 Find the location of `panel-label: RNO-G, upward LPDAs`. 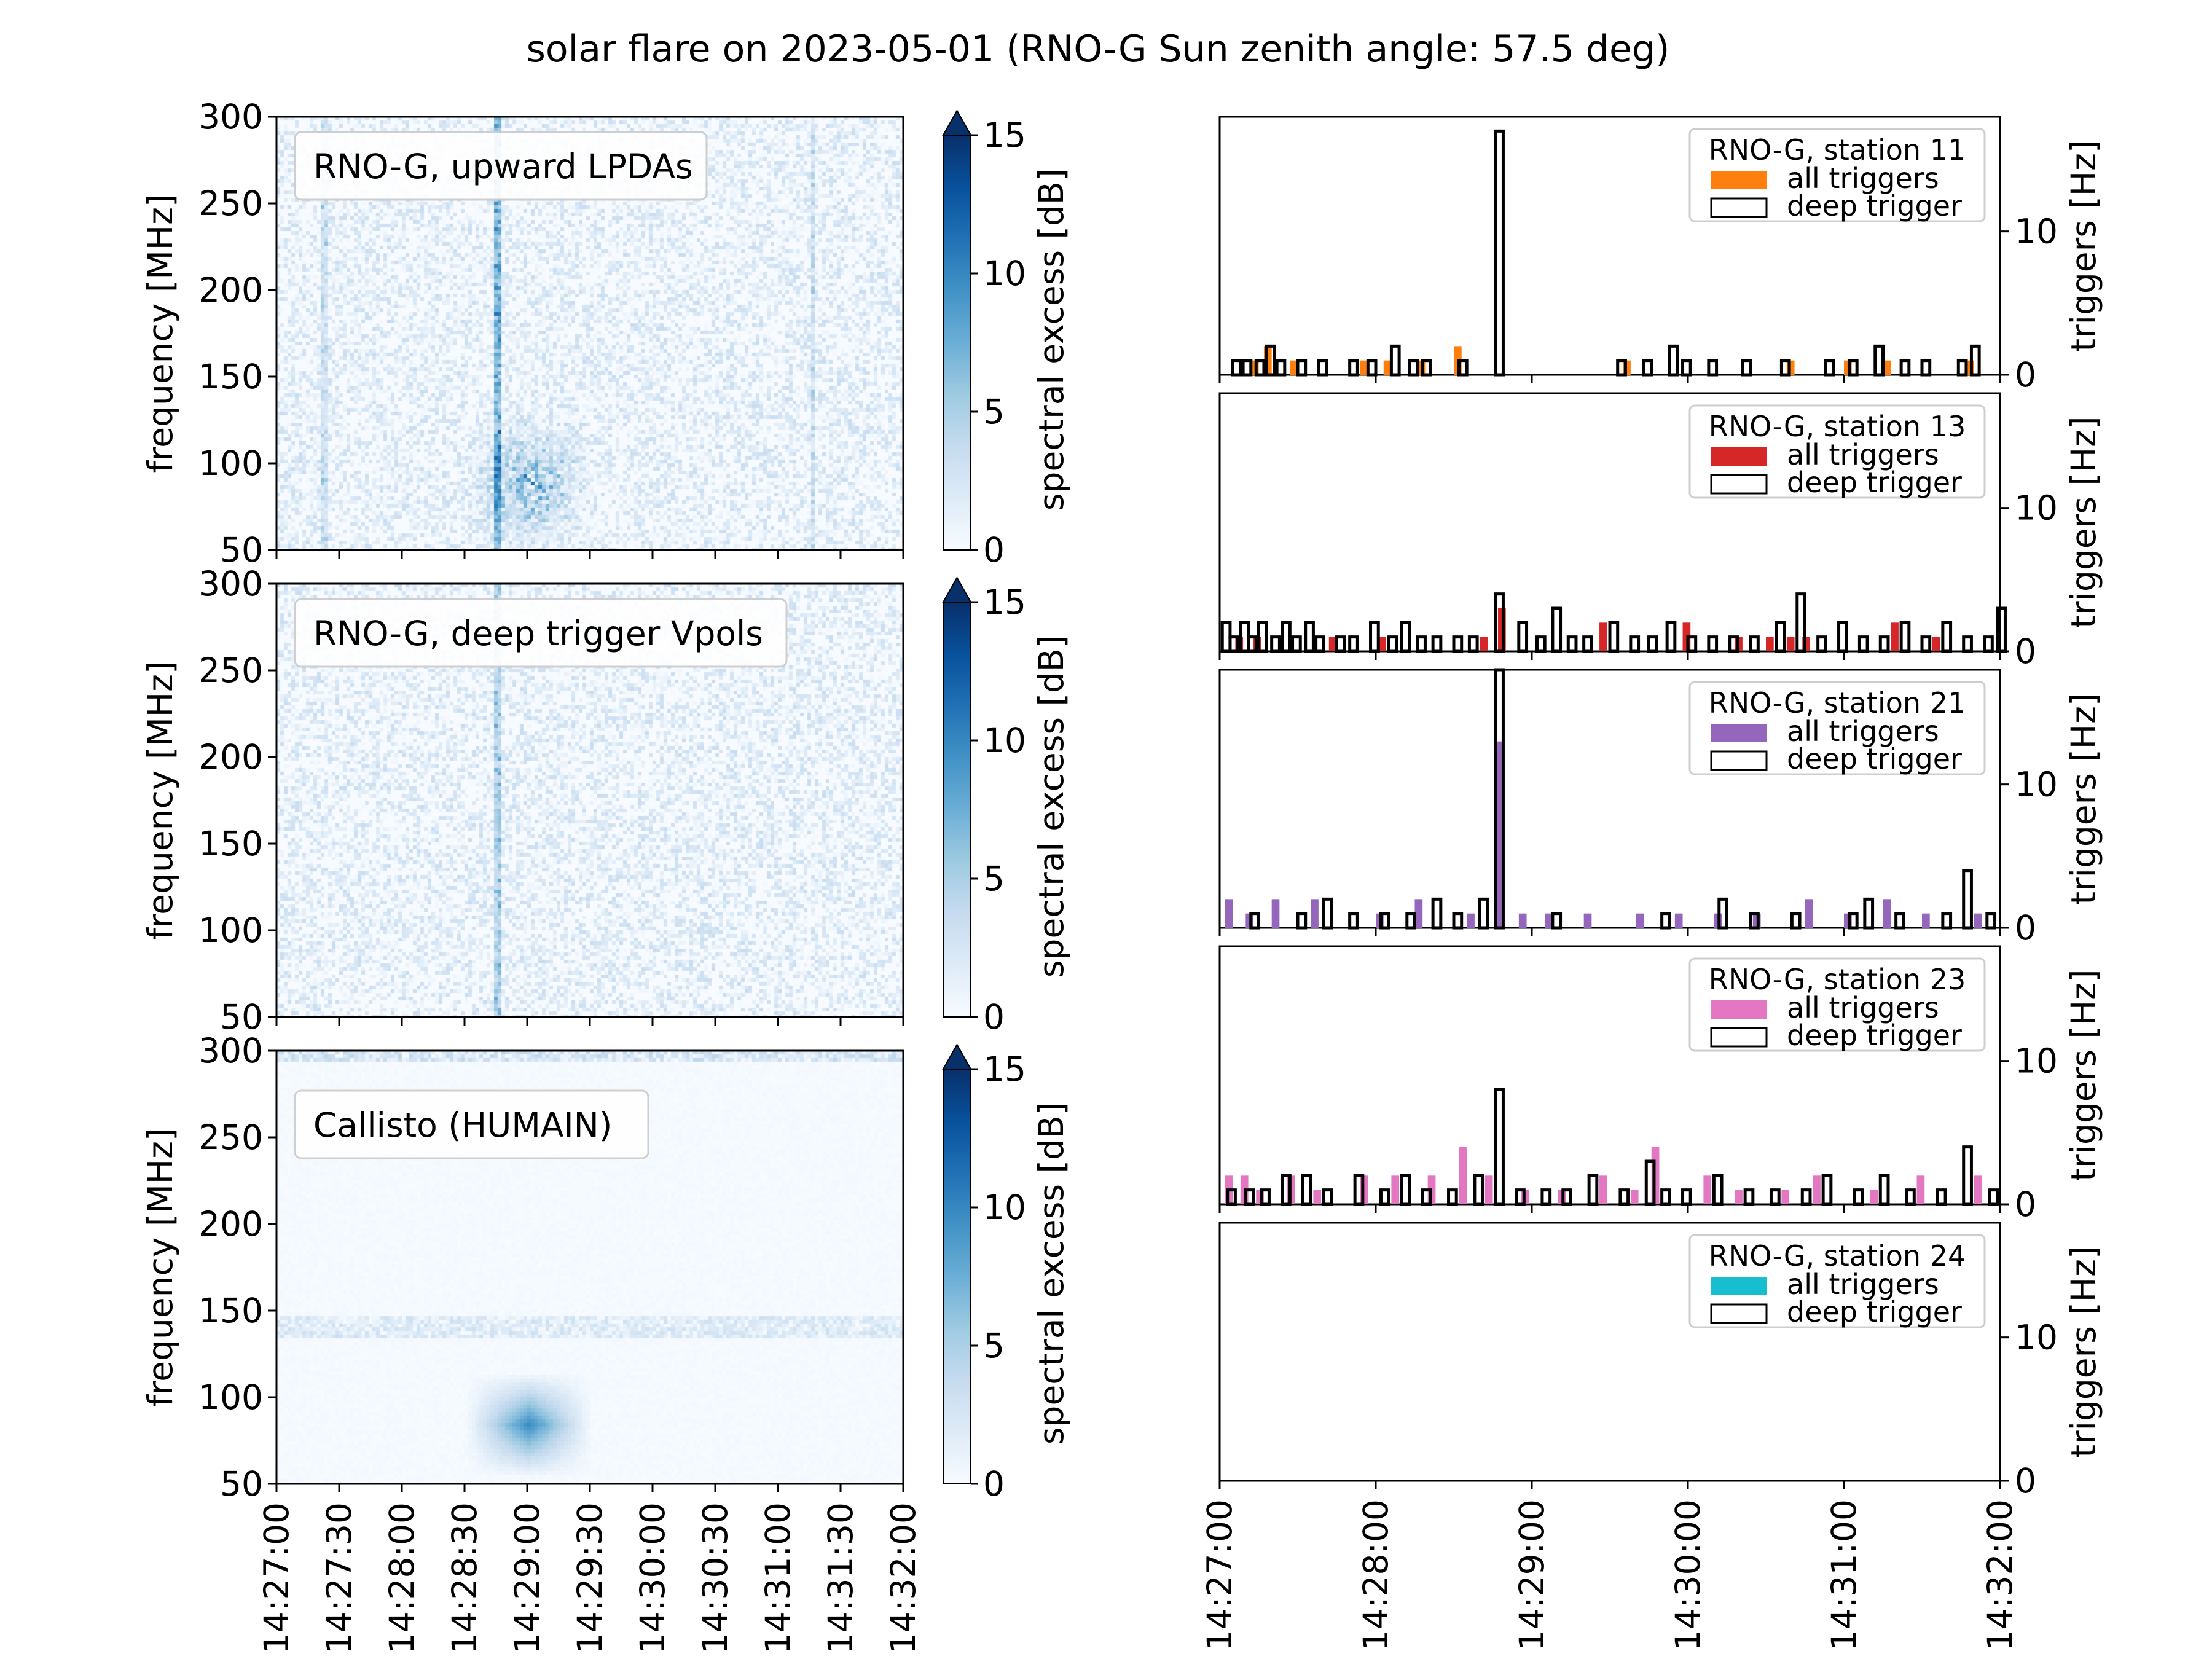

panel-label: RNO-G, upward LPDAs is located at coordinates (503, 166).